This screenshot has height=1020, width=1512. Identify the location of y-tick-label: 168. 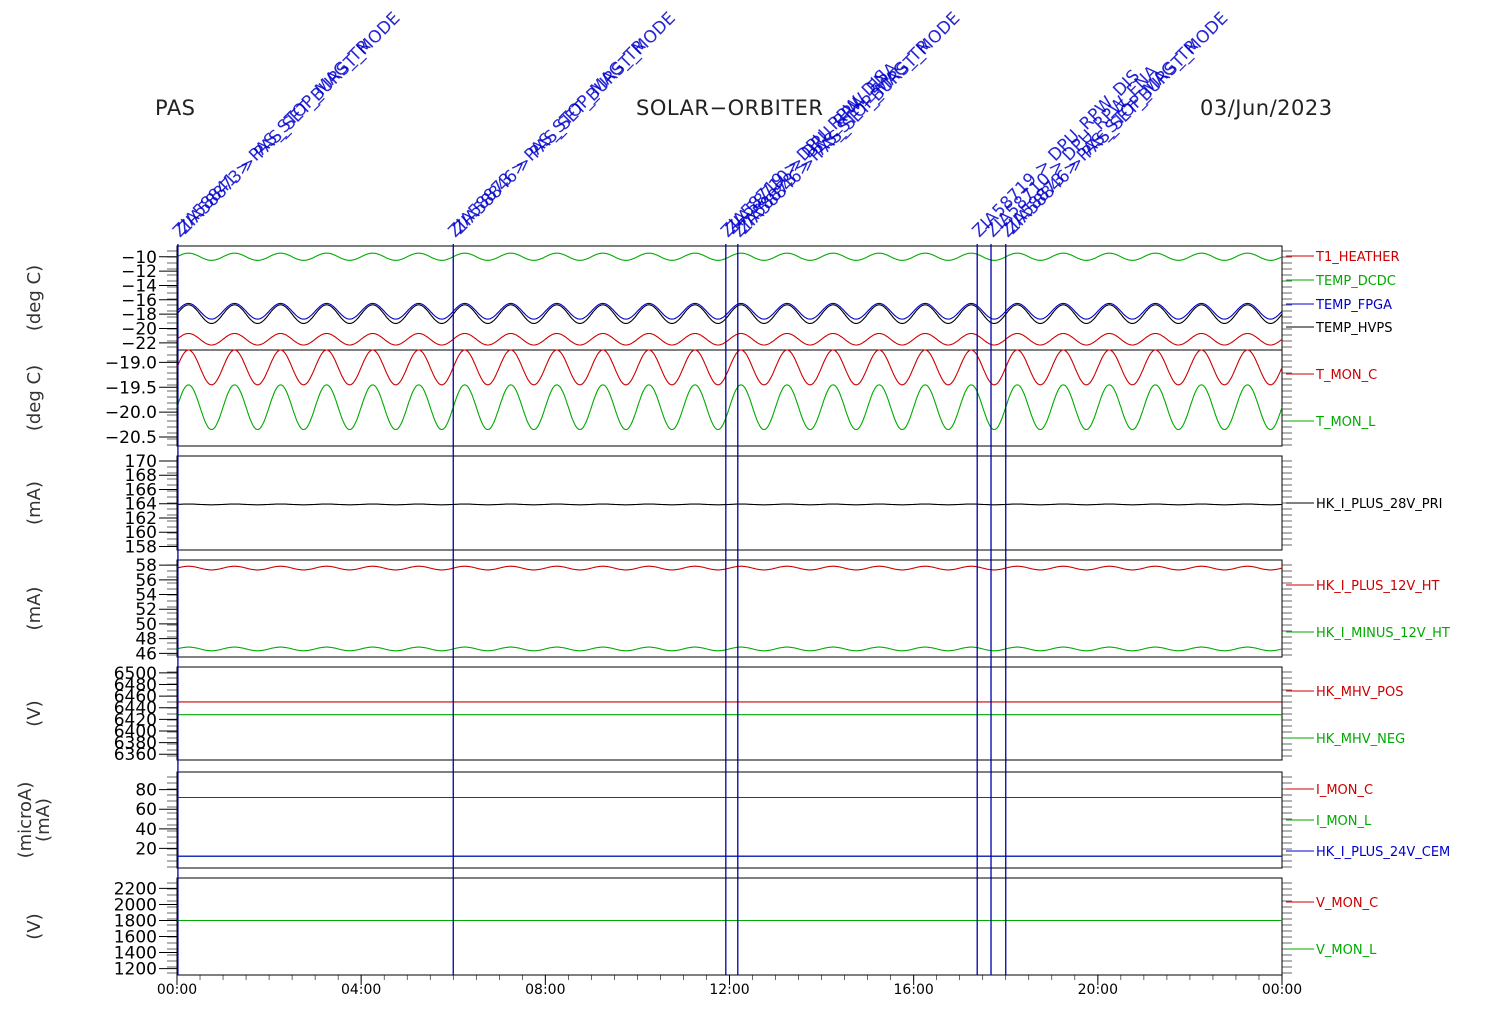
(141, 476).